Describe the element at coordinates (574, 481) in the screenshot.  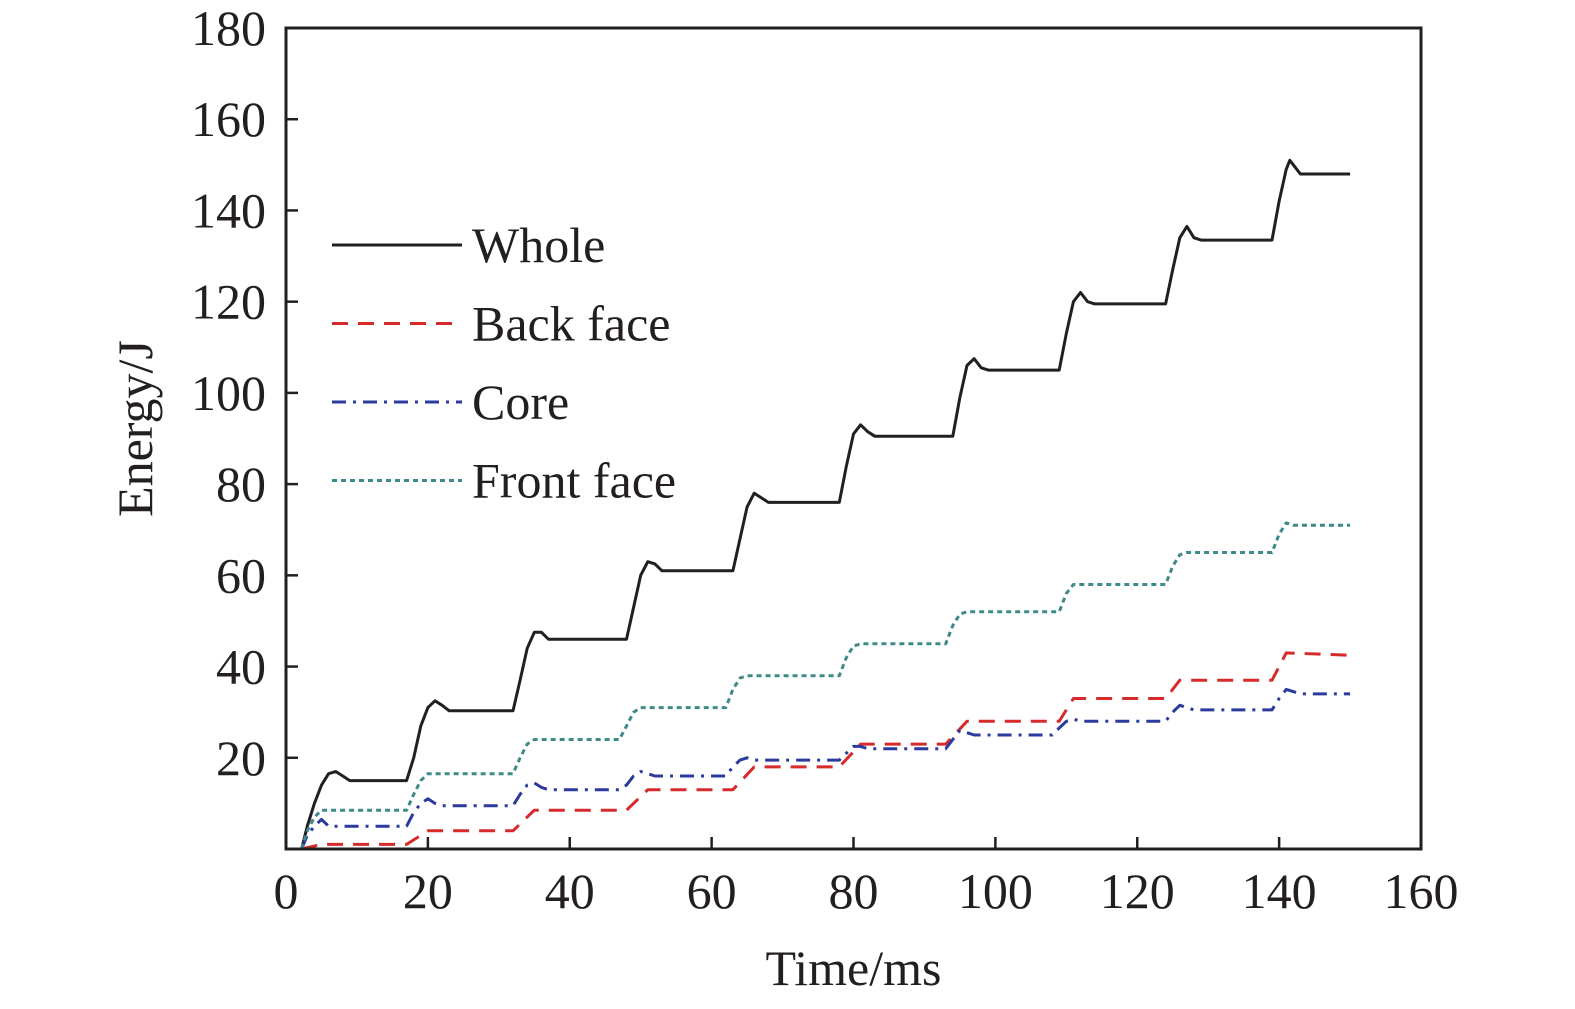
I see `legend-label: Front face` at that location.